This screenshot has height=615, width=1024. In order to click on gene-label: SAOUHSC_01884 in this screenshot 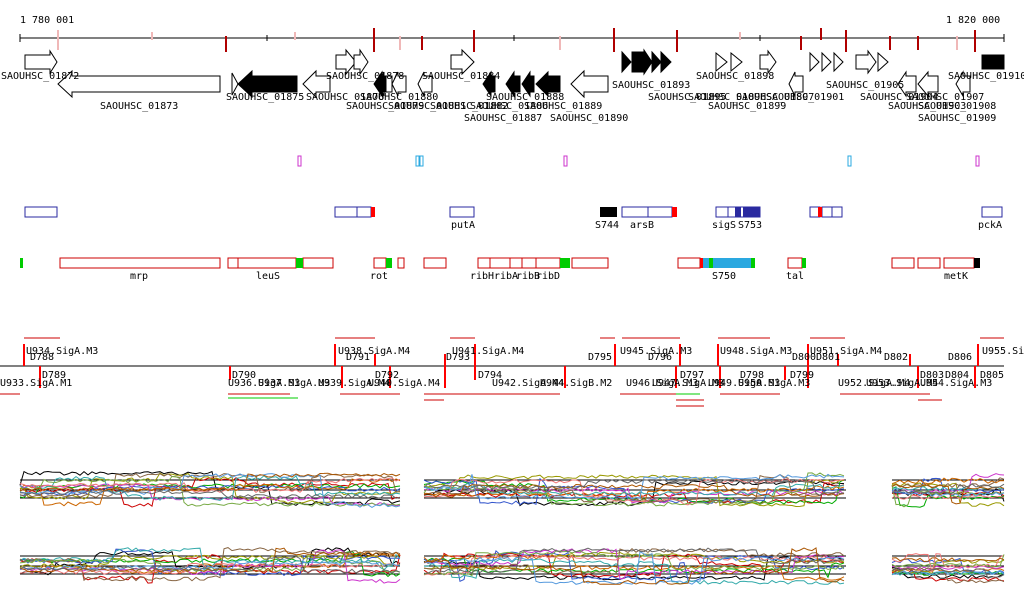, I will do `click(461, 76)`.